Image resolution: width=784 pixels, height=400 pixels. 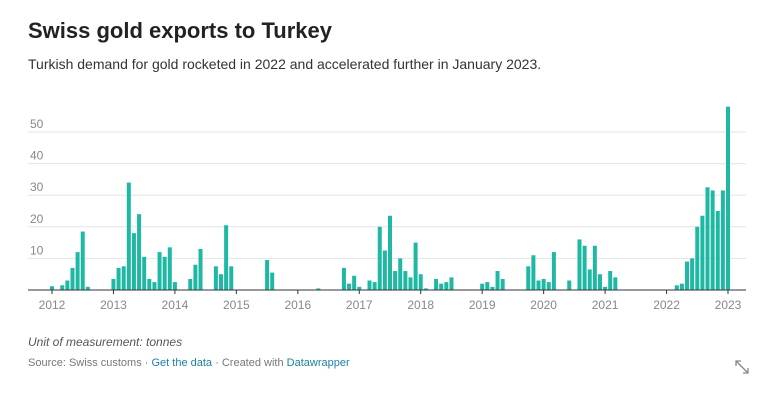 I want to click on source: Source: Swiss customs, so click(x=85, y=363).